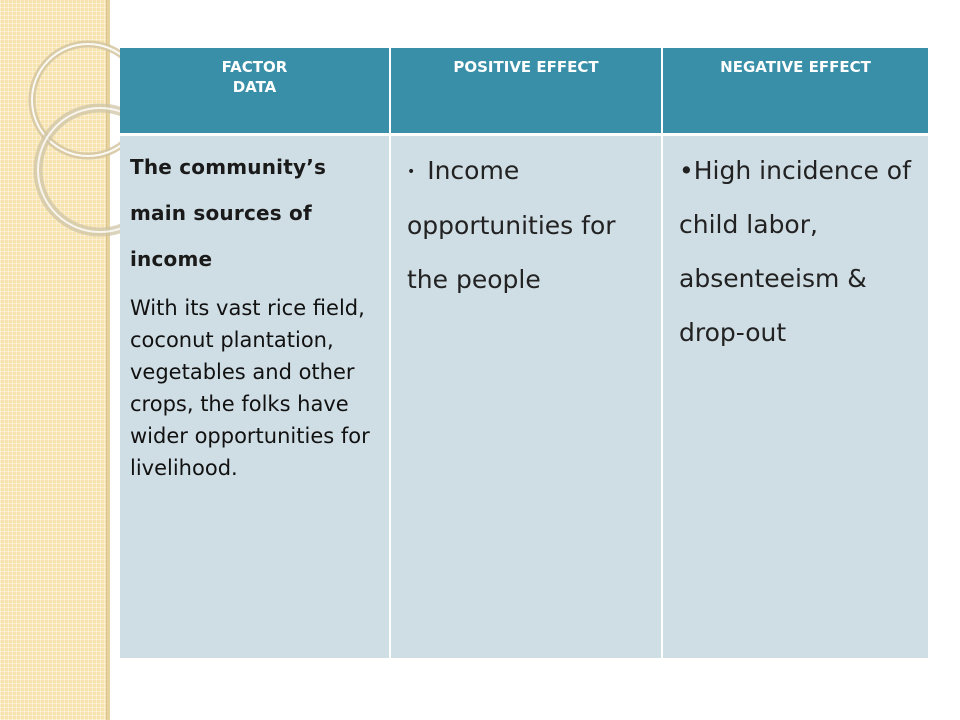  I want to click on decorative-side-strip, so click(55, 360).